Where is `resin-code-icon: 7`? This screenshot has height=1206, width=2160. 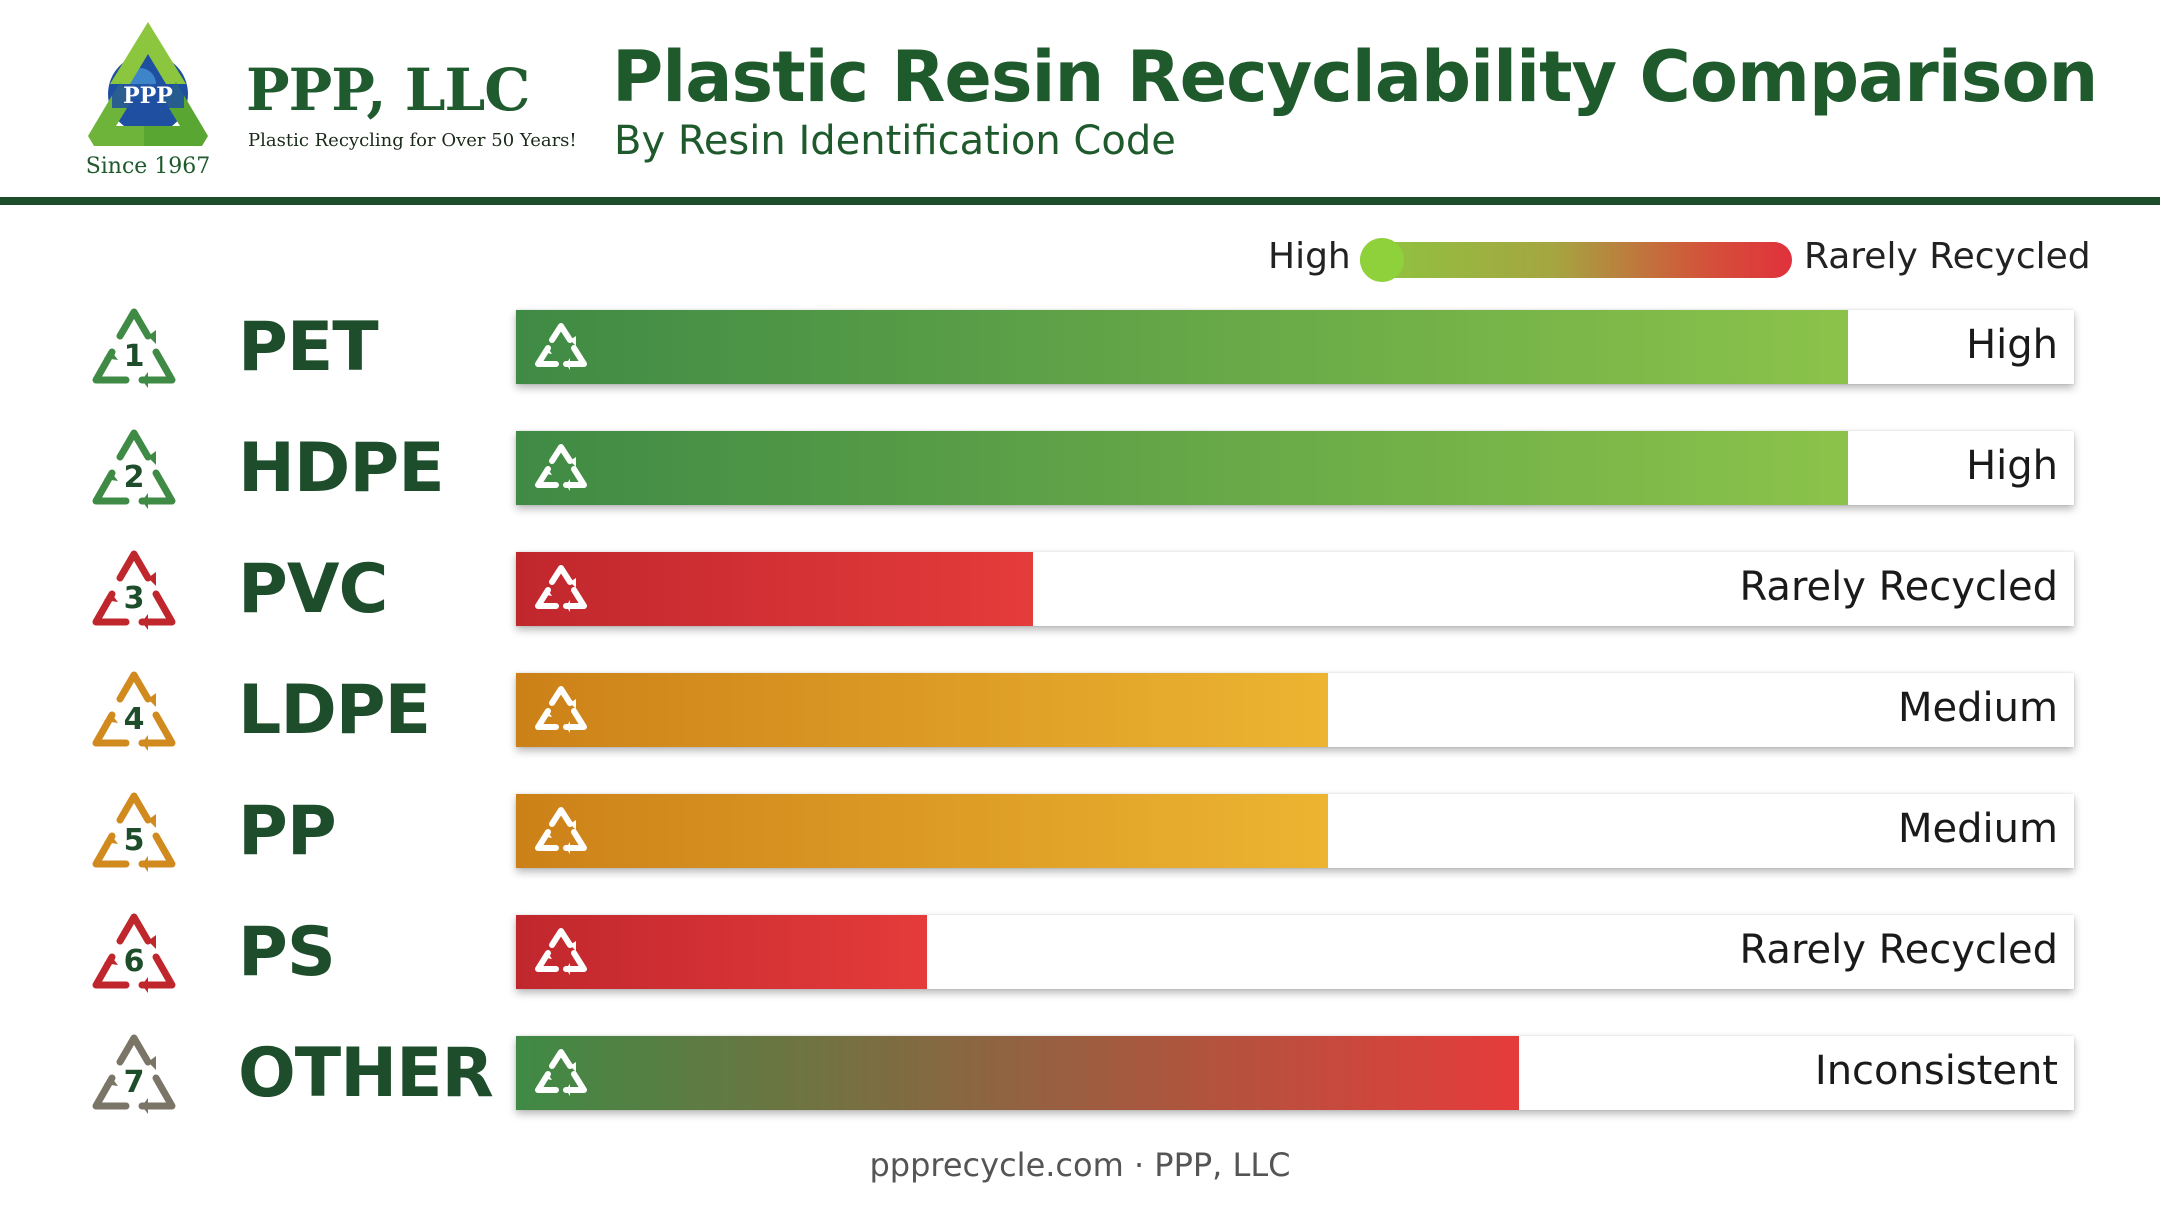 resin-code-icon: 7 is located at coordinates (134, 1074).